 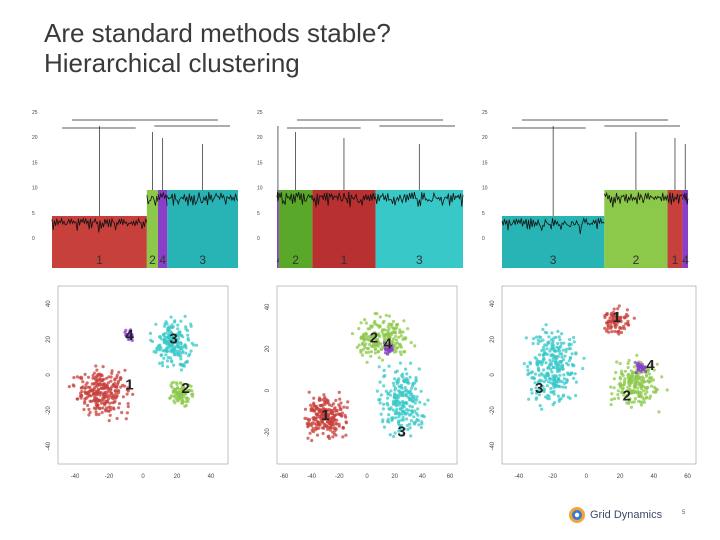 I want to click on logo-text: Grid Dynamics, so click(x=626, y=515).